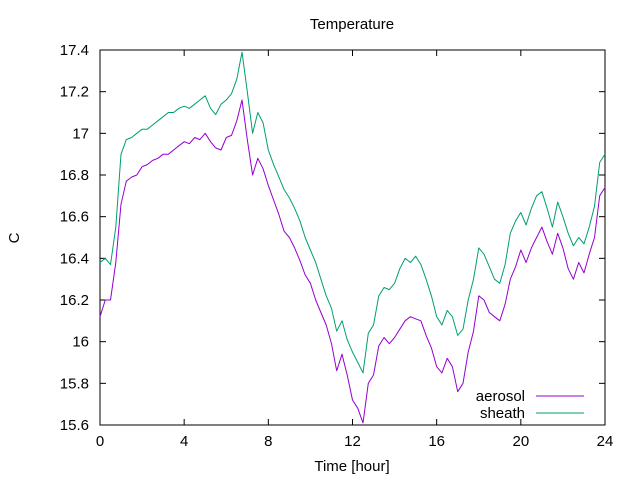  What do you see at coordinates (74, 92) in the screenshot?
I see `y-tick-label: 17.2` at bounding box center [74, 92].